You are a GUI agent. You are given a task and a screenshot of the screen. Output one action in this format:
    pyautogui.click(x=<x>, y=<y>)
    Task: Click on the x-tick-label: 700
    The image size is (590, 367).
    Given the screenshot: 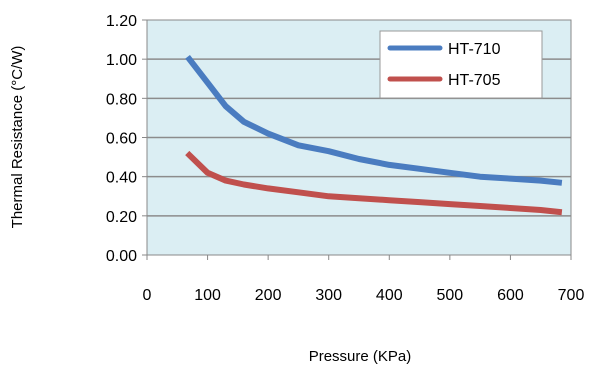 What is the action you would take?
    pyautogui.click(x=571, y=295)
    